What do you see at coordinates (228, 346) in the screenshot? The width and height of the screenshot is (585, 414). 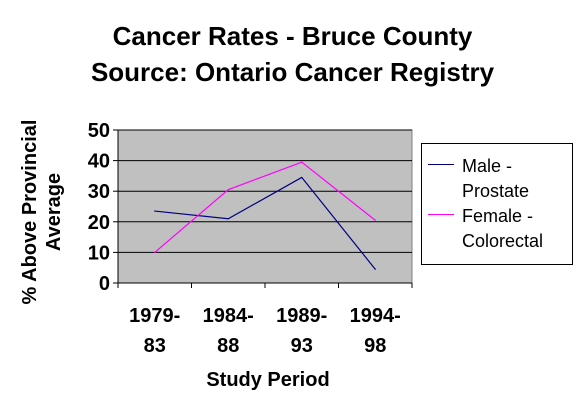 I see `x-tick-label: 88` at bounding box center [228, 346].